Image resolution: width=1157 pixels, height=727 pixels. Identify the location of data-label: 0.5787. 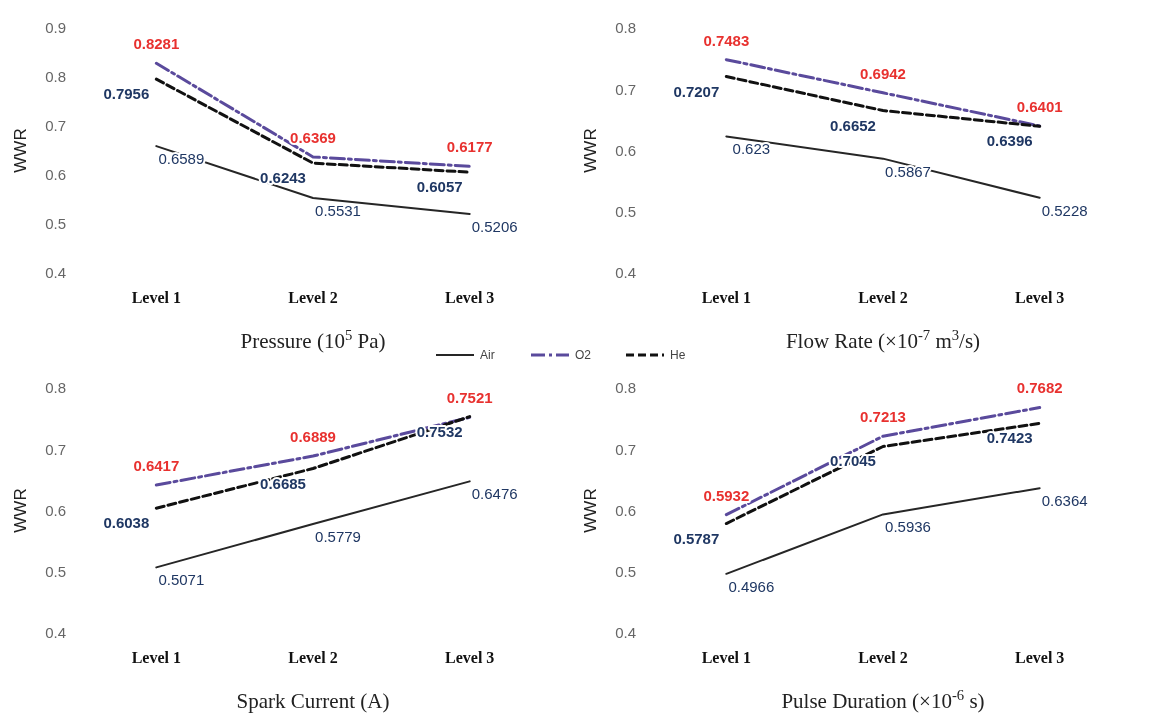
(696, 538).